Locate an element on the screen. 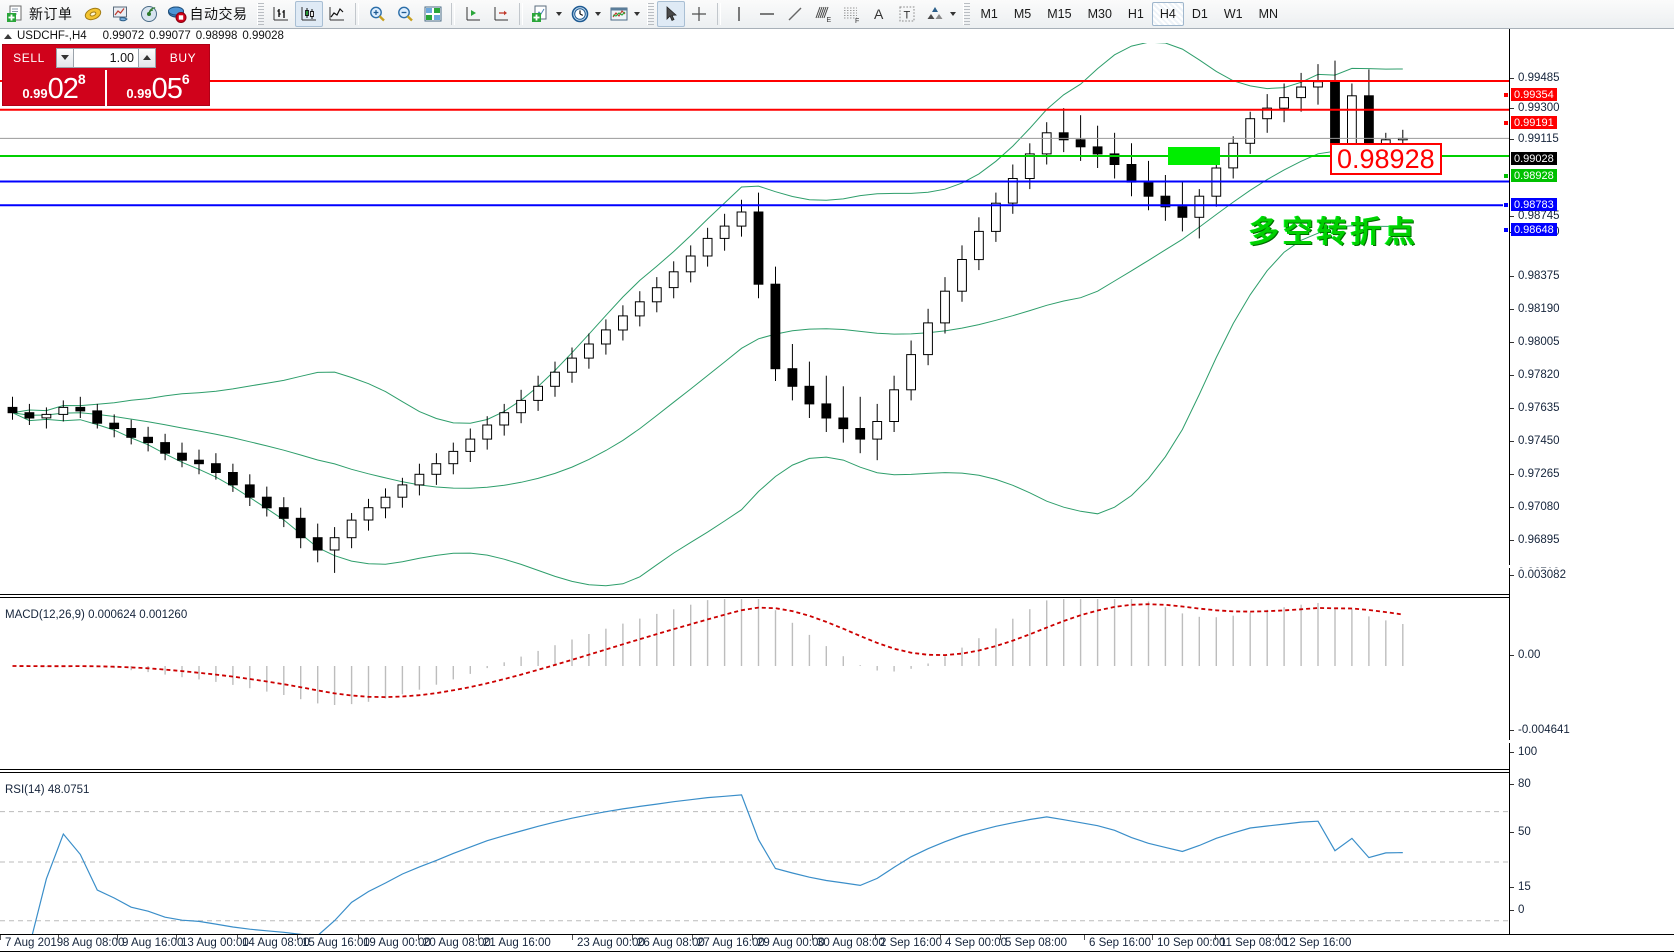 This screenshot has height=952, width=1674. volume-input: 1.00 is located at coordinates (106, 57).